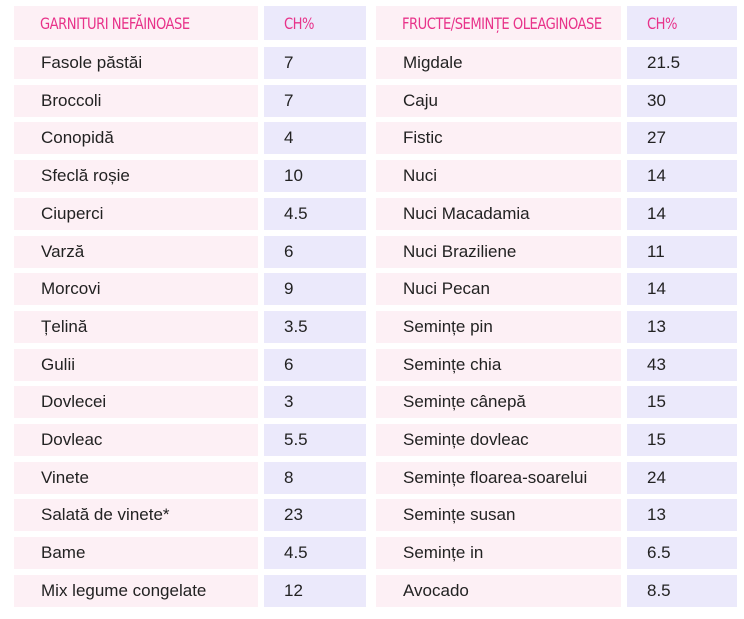  What do you see at coordinates (136, 402) in the screenshot?
I see `item-name: Dovlecei` at bounding box center [136, 402].